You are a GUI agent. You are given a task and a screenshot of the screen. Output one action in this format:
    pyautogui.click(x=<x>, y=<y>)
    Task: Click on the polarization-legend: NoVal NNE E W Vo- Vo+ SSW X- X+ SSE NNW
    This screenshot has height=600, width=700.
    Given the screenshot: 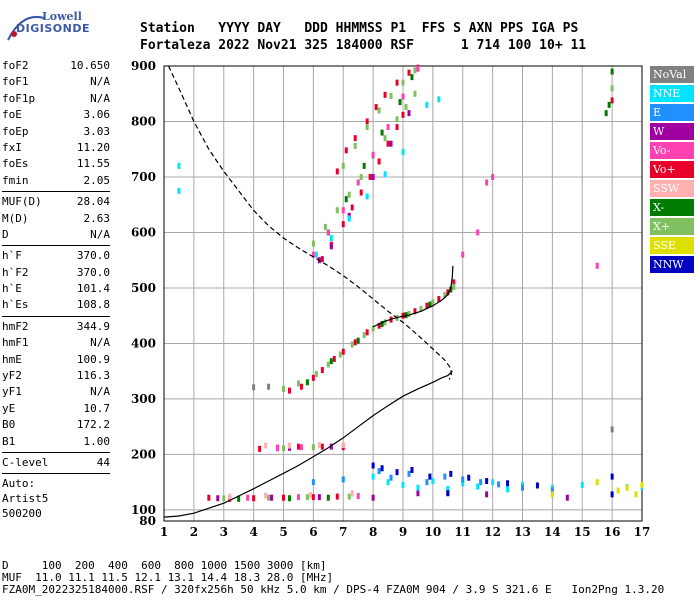 What is the action you would take?
    pyautogui.click(x=672, y=170)
    